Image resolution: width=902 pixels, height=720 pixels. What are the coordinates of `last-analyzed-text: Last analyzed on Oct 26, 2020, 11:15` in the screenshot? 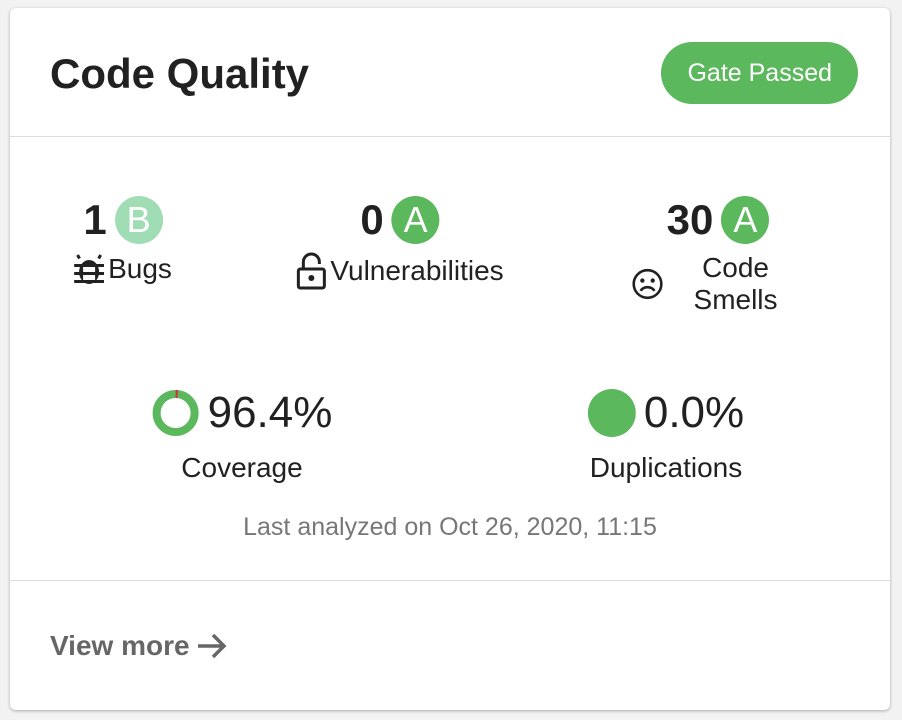 It's located at (450, 527).